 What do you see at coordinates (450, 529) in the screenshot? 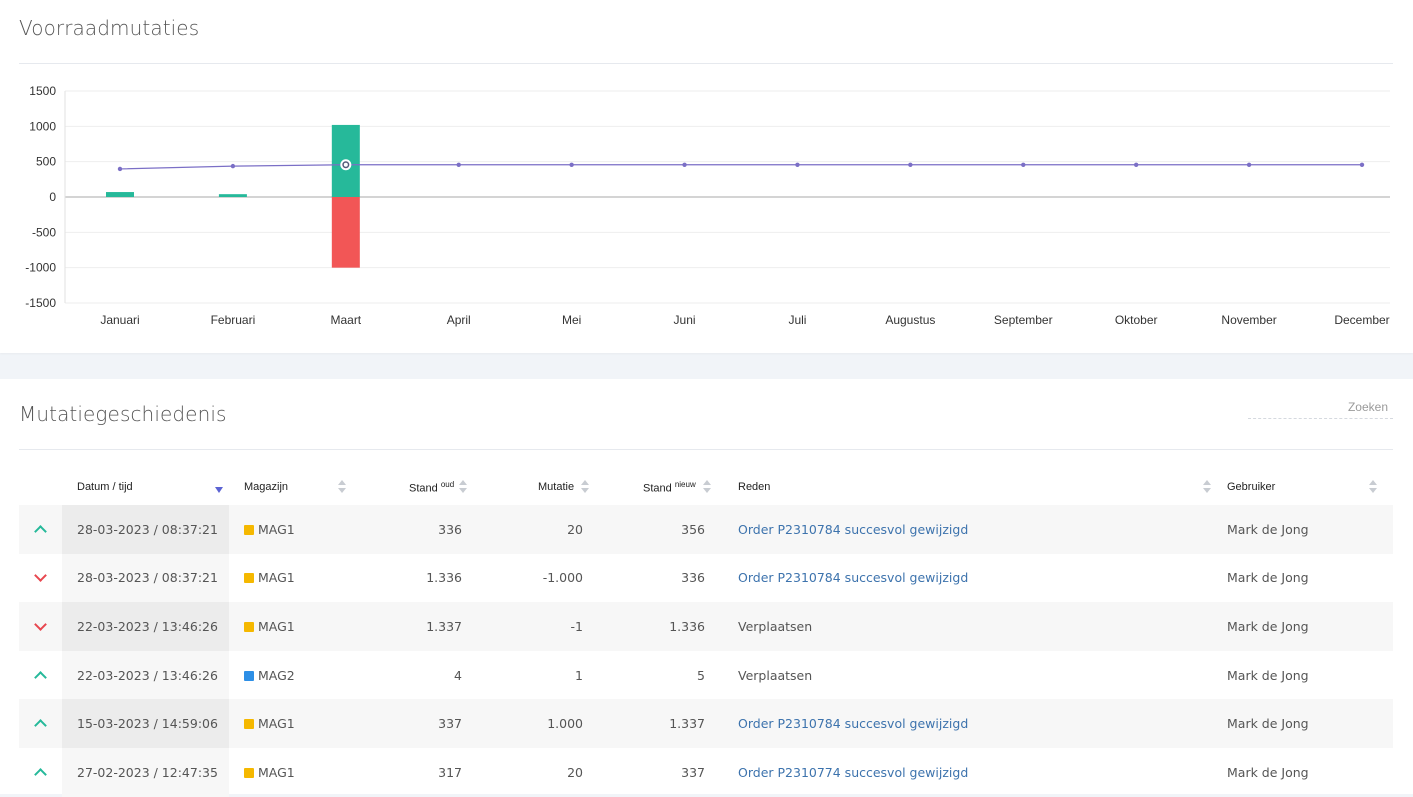
I see `stand-oud-value: 336` at bounding box center [450, 529].